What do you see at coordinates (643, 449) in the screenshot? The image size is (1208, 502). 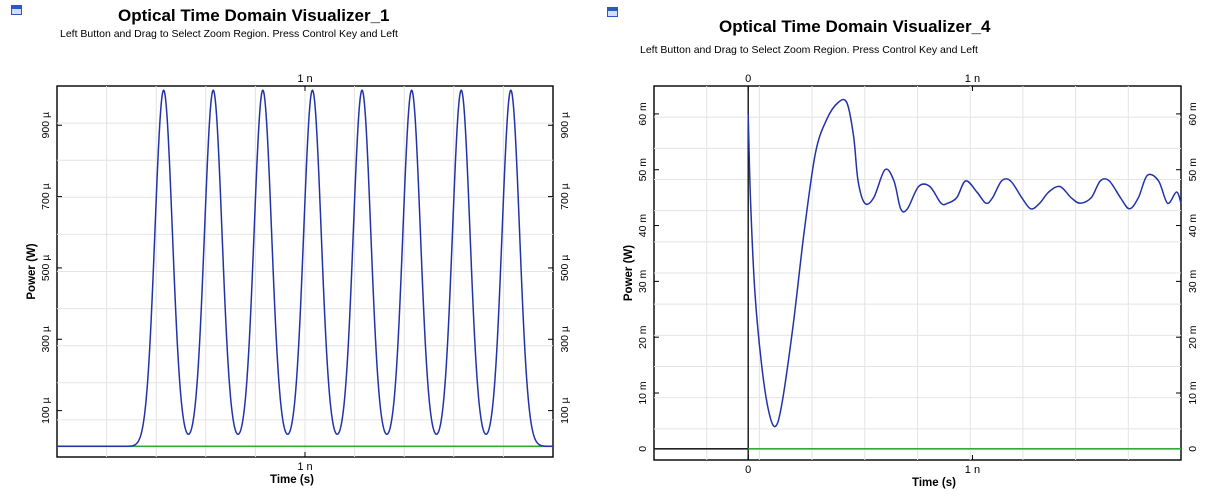 I see `y-tick-label: 0` at bounding box center [643, 449].